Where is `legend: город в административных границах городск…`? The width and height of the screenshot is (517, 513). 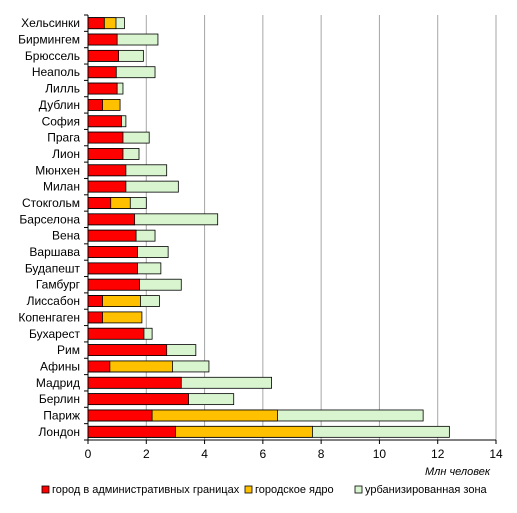
legend: город в административных границах городск… is located at coordinates (264, 490).